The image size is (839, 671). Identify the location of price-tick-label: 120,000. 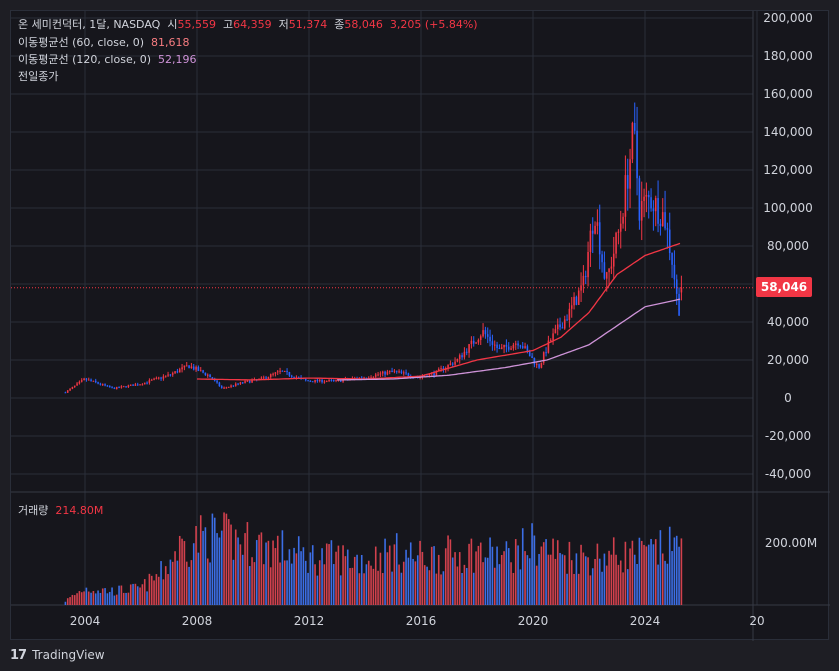
(788, 170).